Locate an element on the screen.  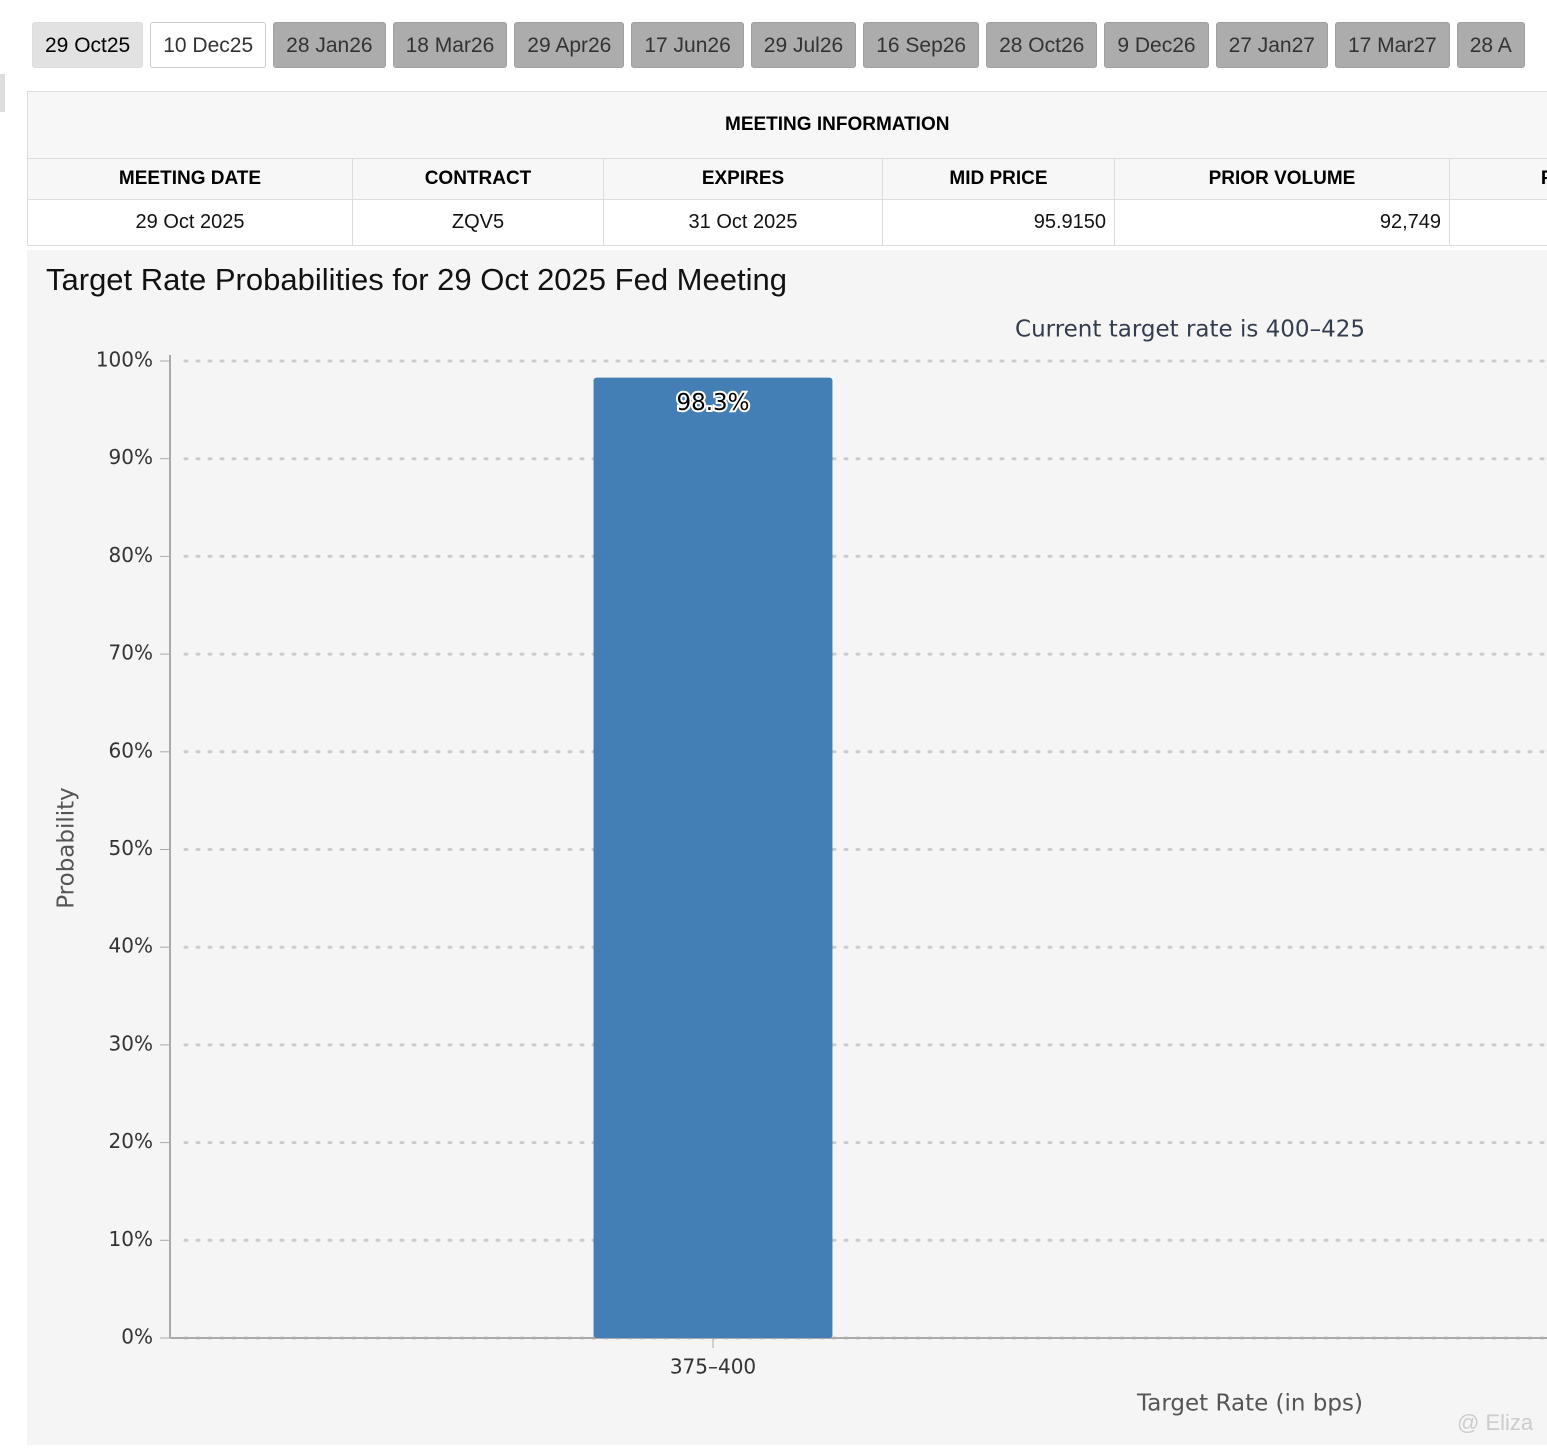
meeting-tab: 27 Jan27 is located at coordinates (1271, 45).